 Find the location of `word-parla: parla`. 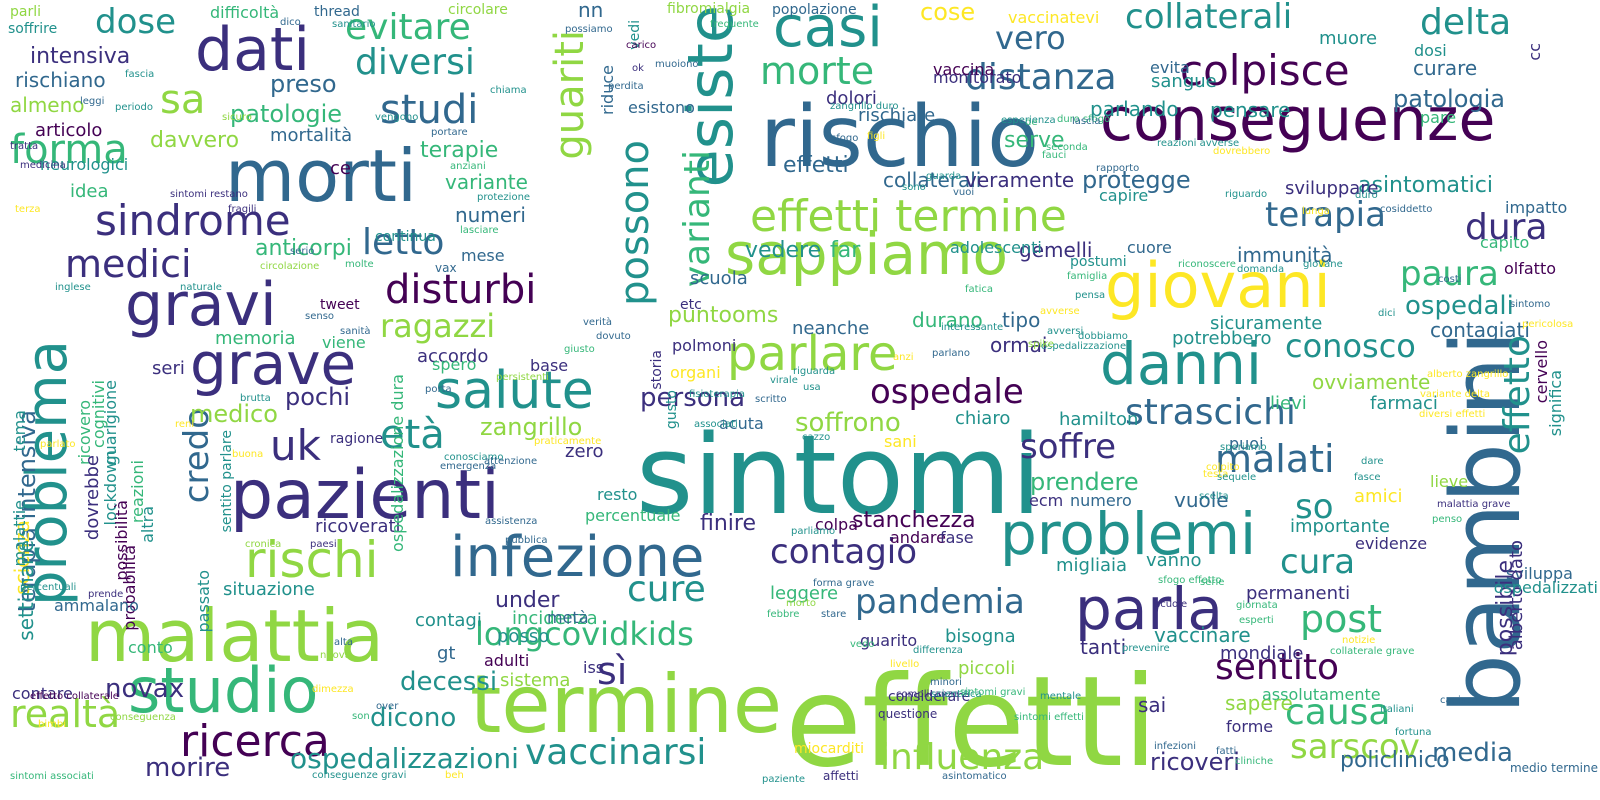

word-parla: parla is located at coordinates (1149, 609).